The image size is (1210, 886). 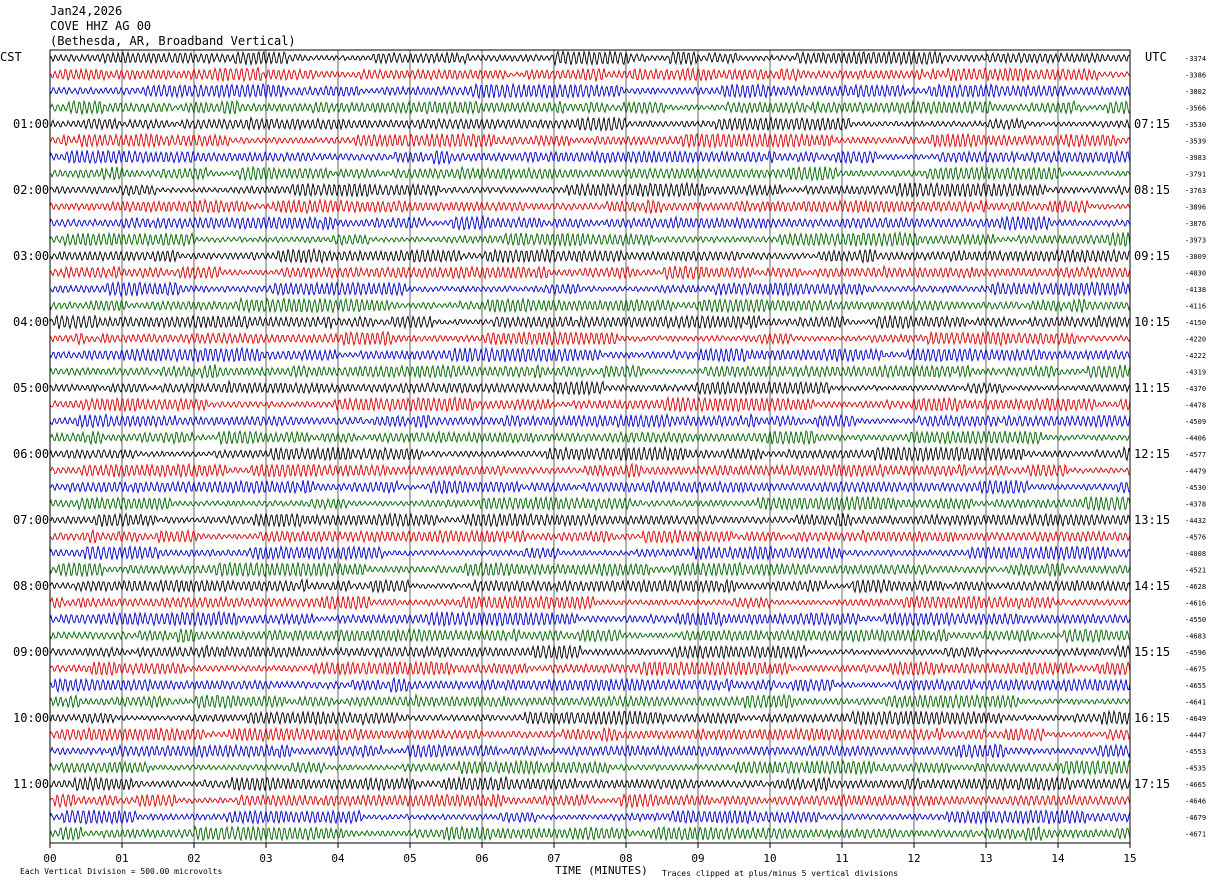 What do you see at coordinates (1195, 587) in the screenshot?
I see `row-offset-label: -4628` at bounding box center [1195, 587].